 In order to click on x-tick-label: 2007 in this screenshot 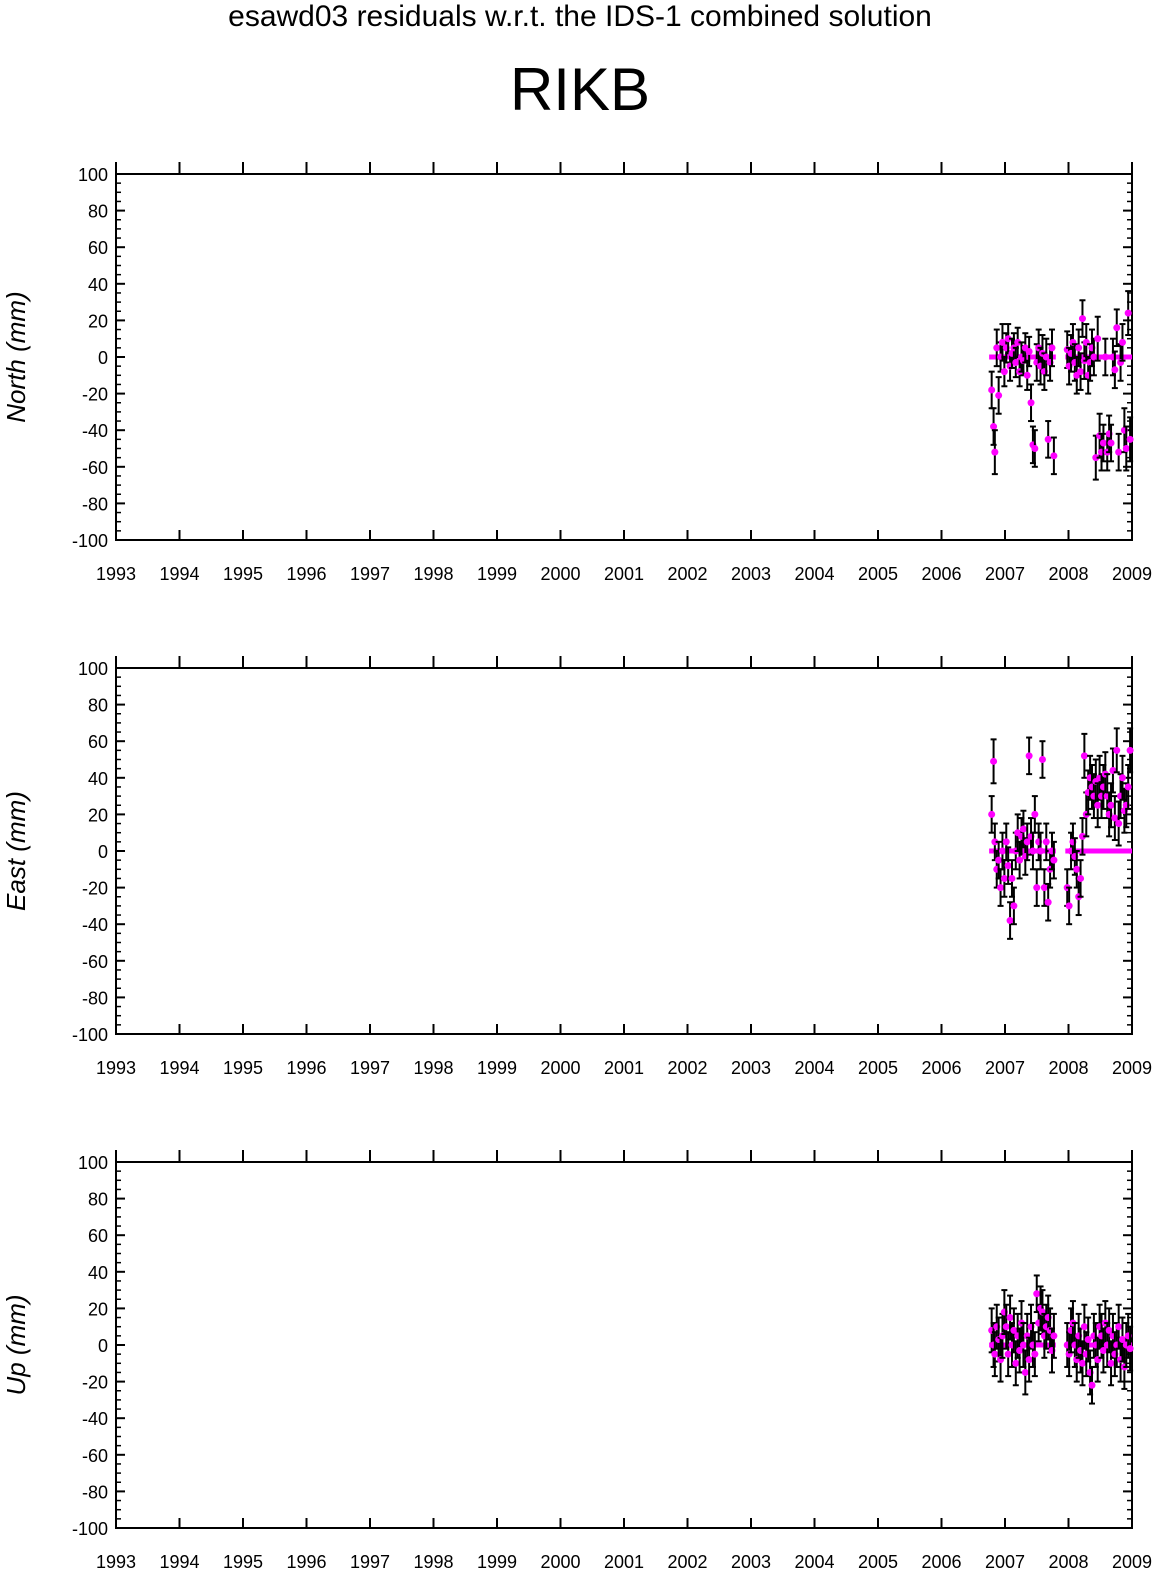, I will do `click(1005, 1562)`.